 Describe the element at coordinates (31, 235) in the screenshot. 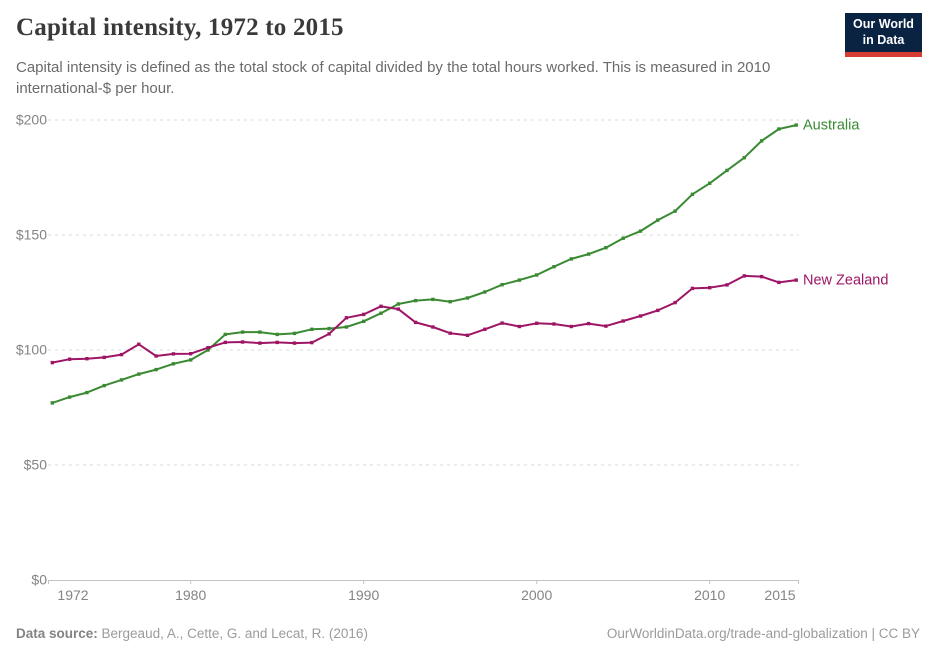

I see `y-axis-label: $150` at that location.